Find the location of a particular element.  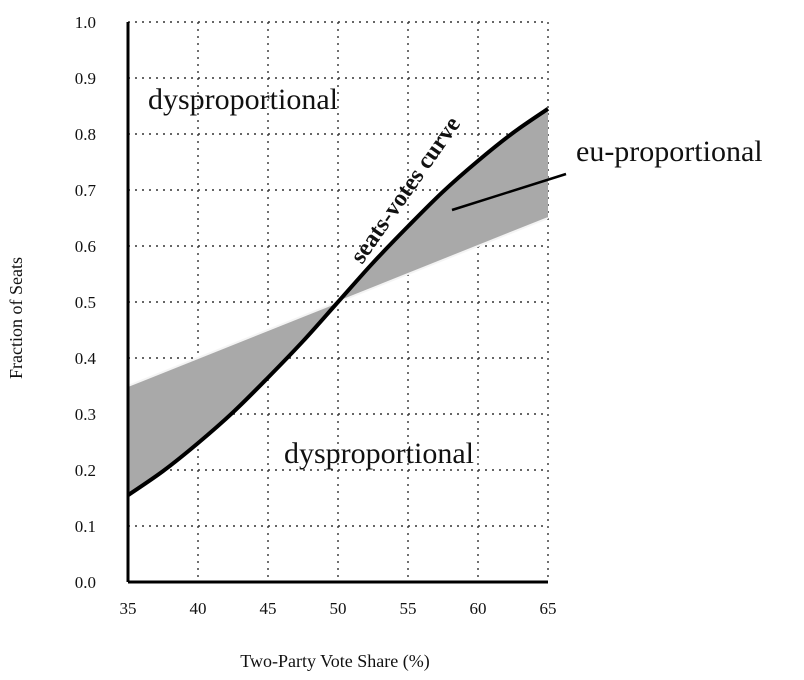

y-tick-label: 0.2 is located at coordinates (85, 470).